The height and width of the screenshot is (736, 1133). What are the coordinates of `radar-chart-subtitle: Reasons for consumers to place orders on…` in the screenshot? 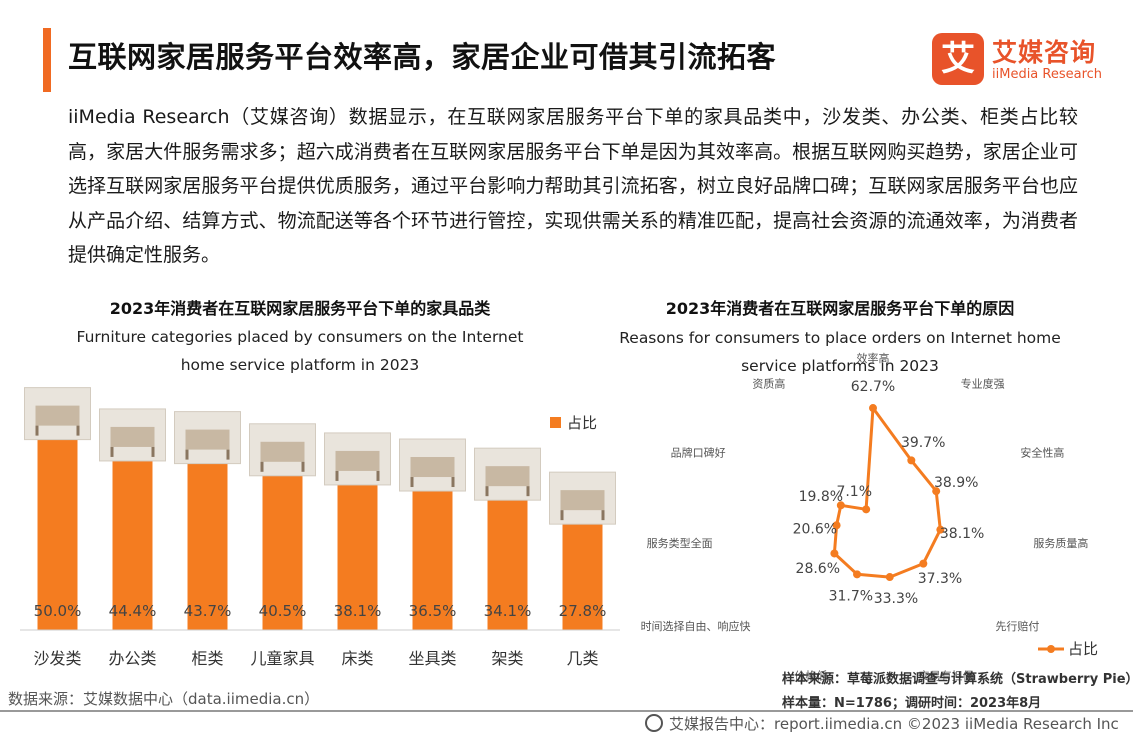 It's located at (840, 352).